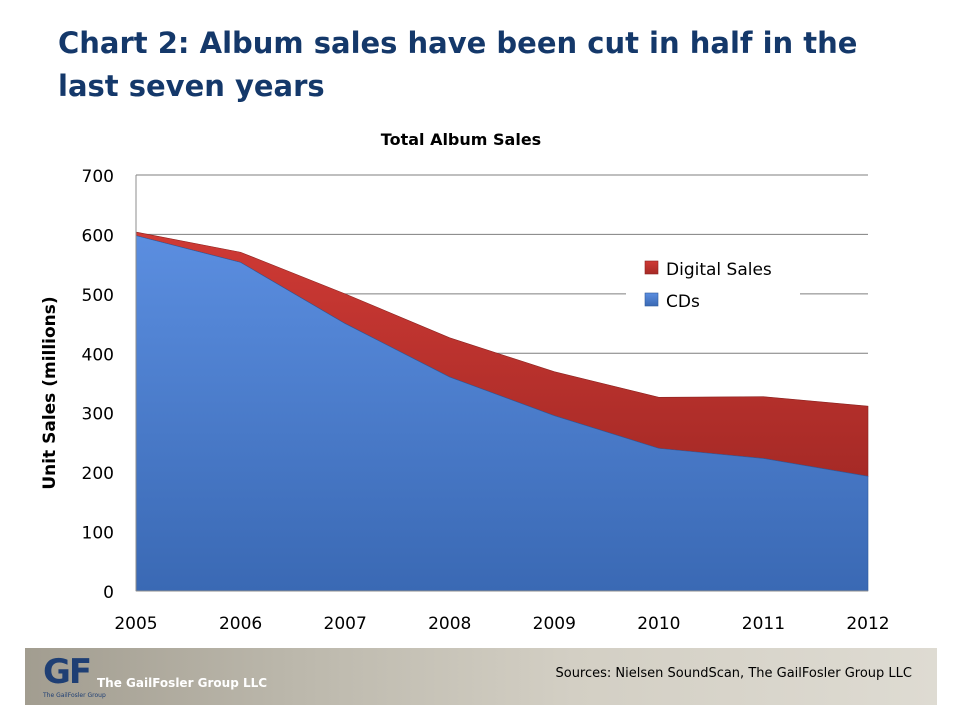 This screenshot has width=960, height=720. What do you see at coordinates (74, 695) in the screenshot?
I see `logo-subtext: The GailFosler Group` at bounding box center [74, 695].